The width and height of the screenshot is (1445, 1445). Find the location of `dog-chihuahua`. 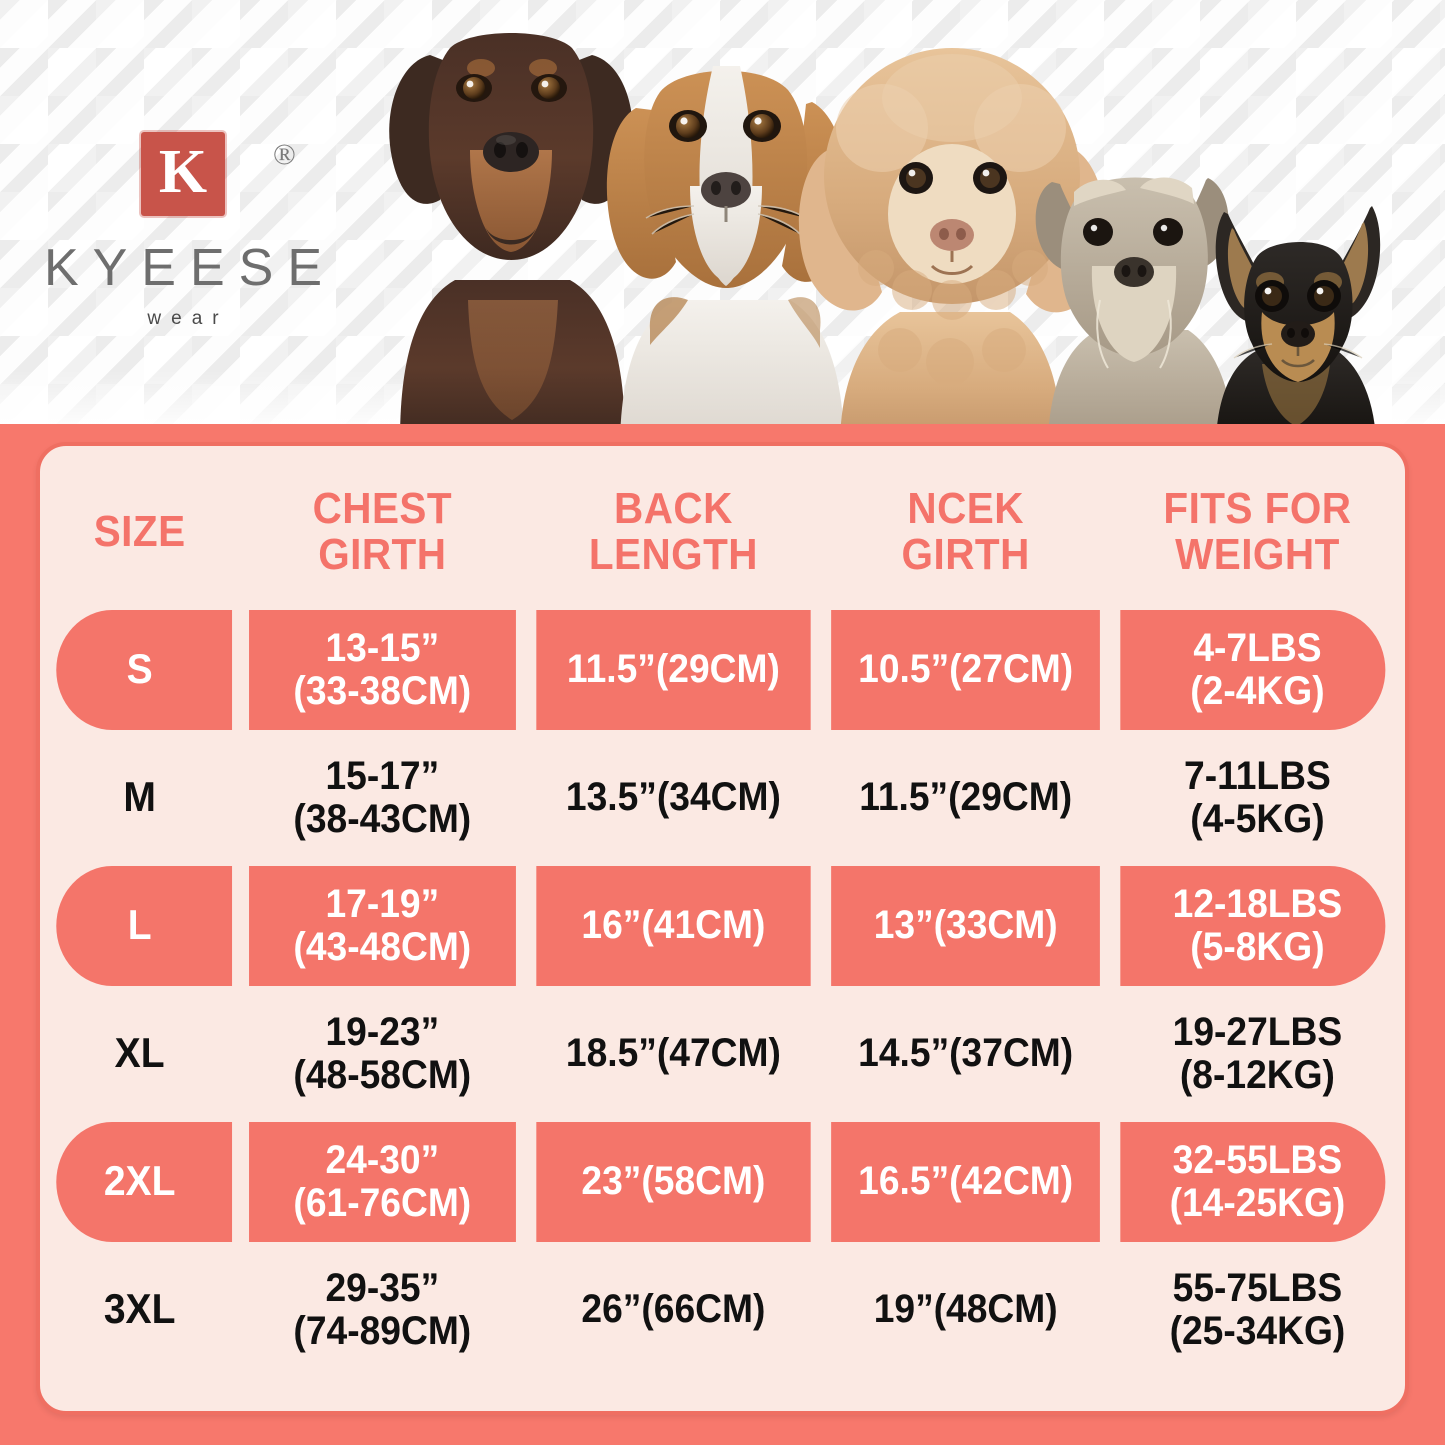

dog-chihuahua is located at coordinates (1298, 323).